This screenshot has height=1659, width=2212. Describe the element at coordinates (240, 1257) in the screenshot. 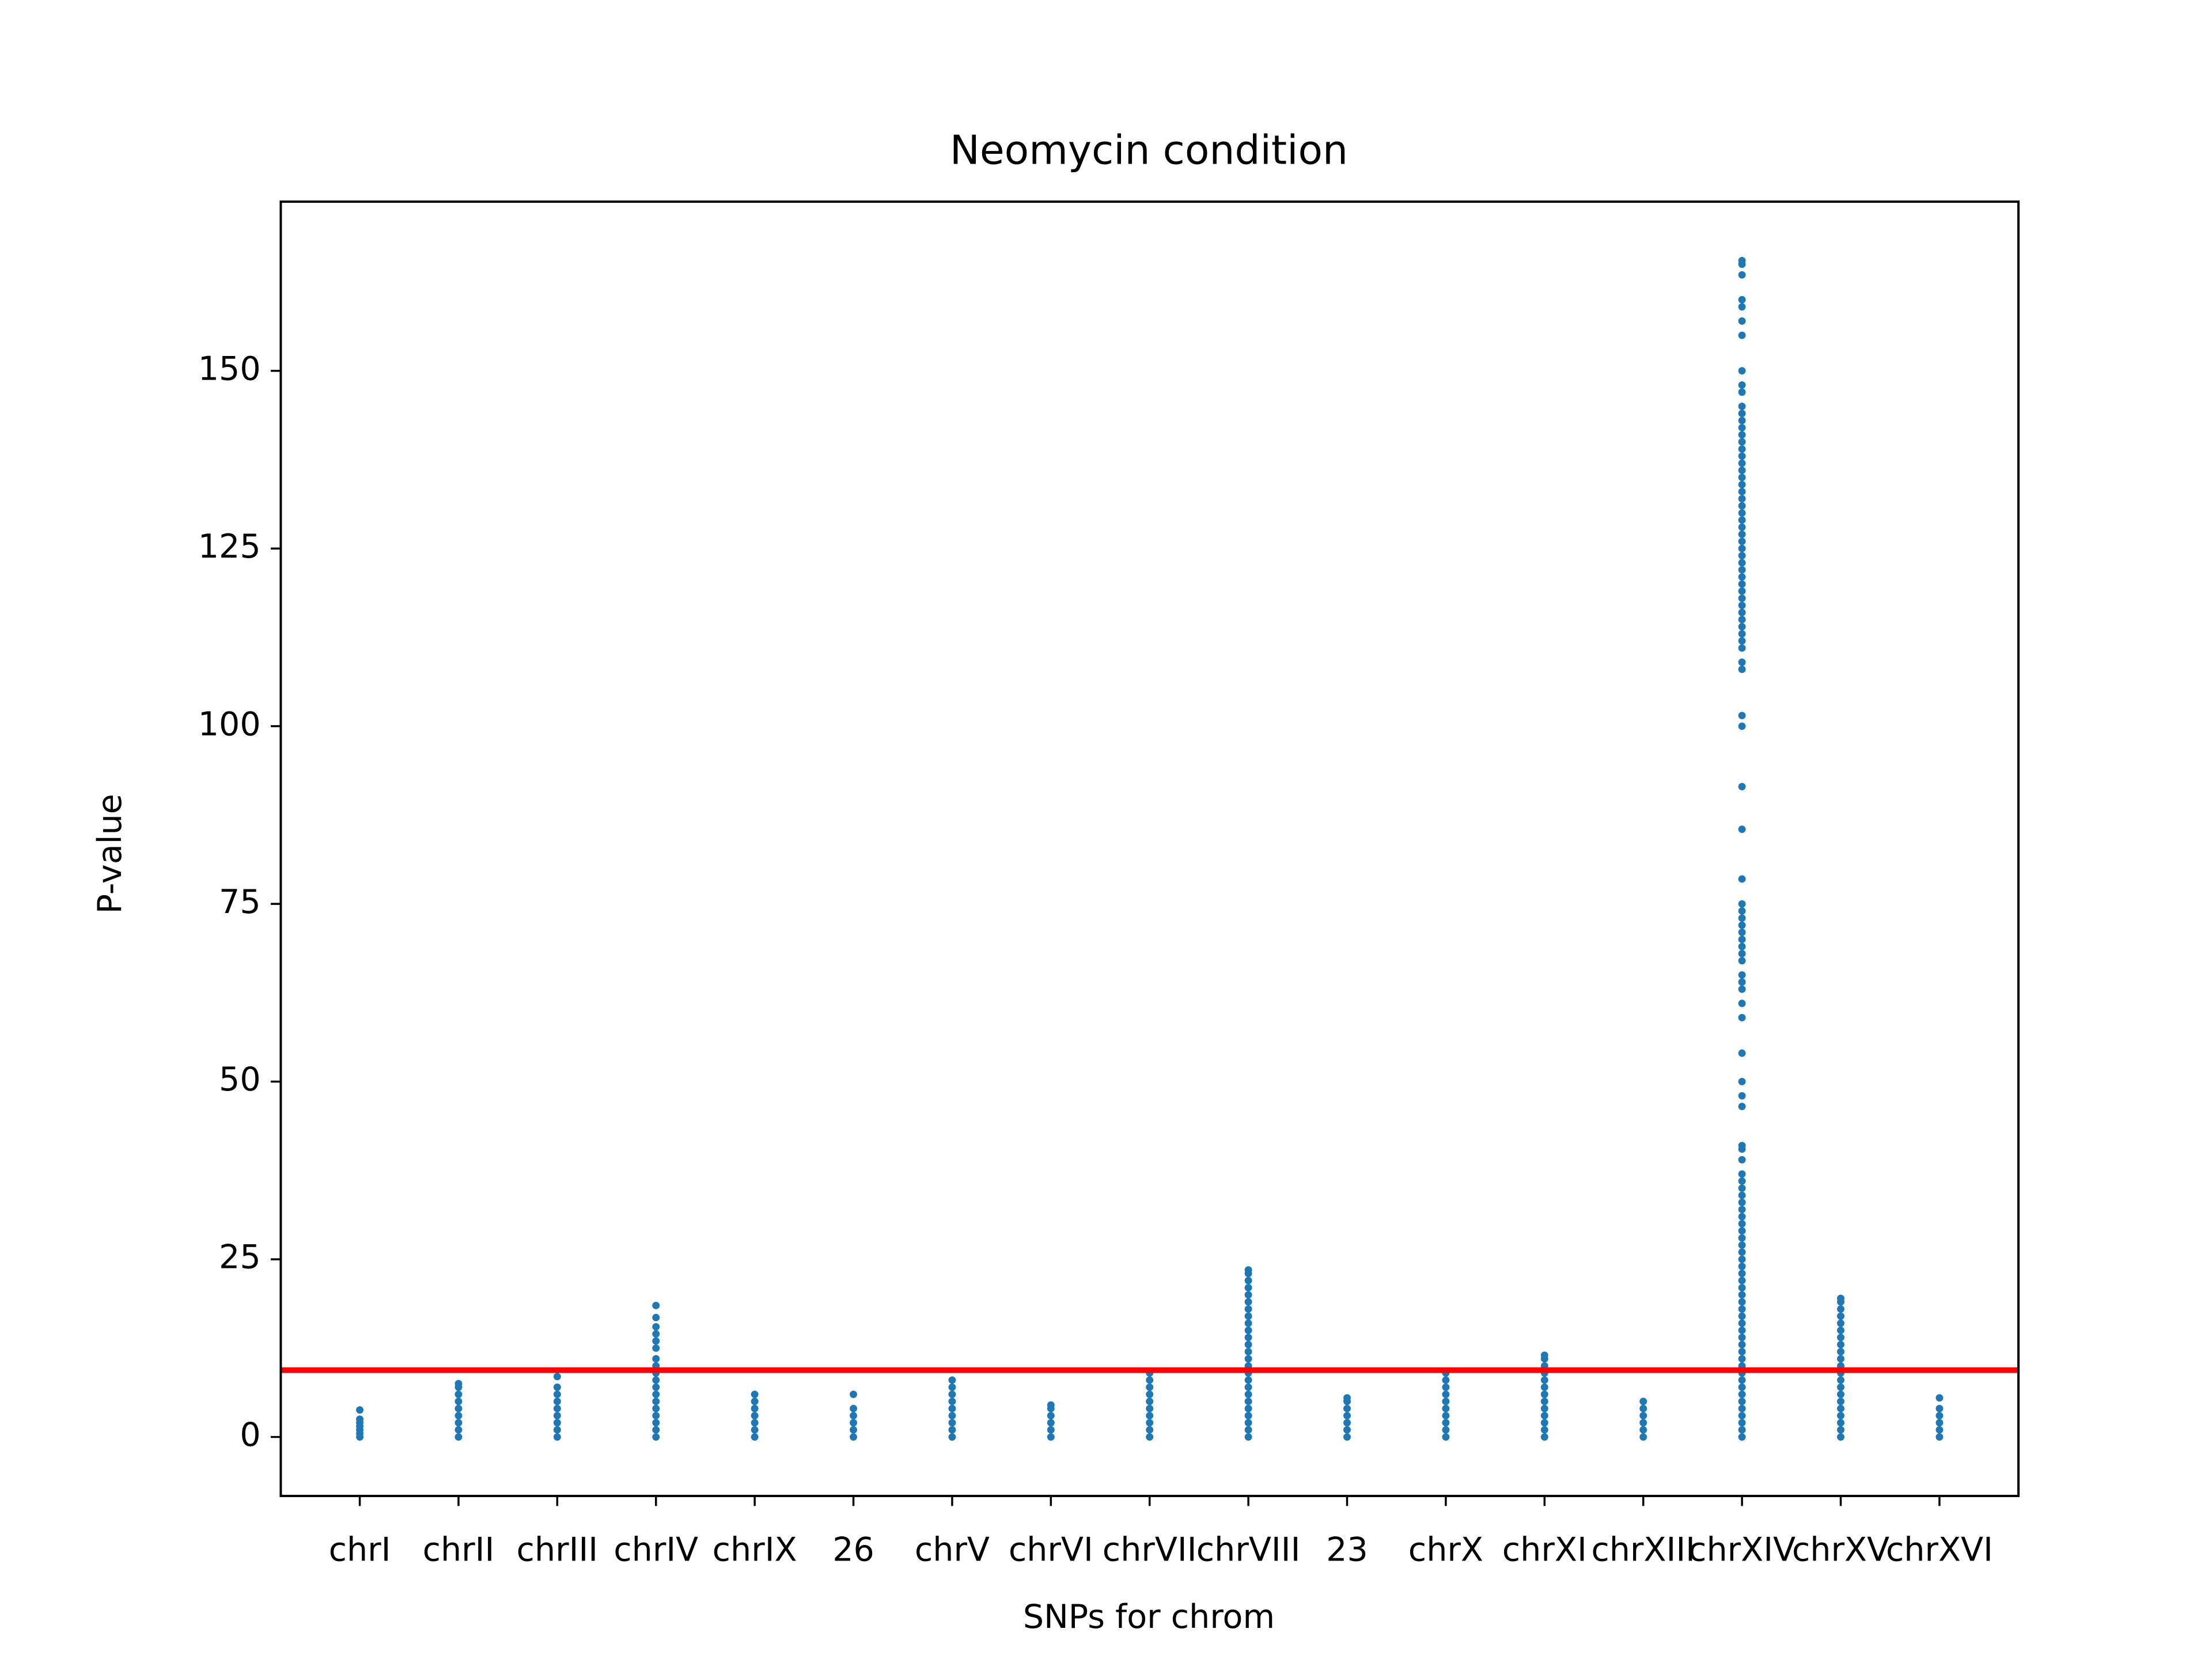

I see `y-tick-label: 25` at that location.